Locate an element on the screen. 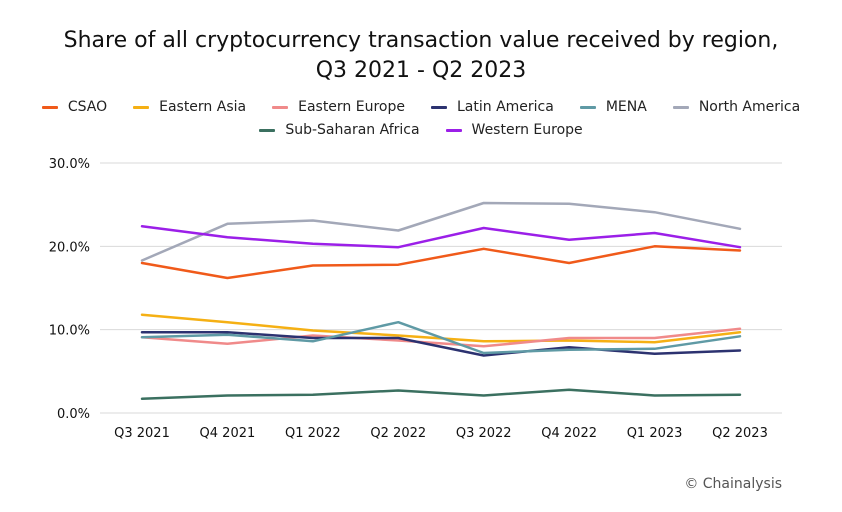 The width and height of the screenshot is (842, 512). legend-label: North America is located at coordinates (749, 107).